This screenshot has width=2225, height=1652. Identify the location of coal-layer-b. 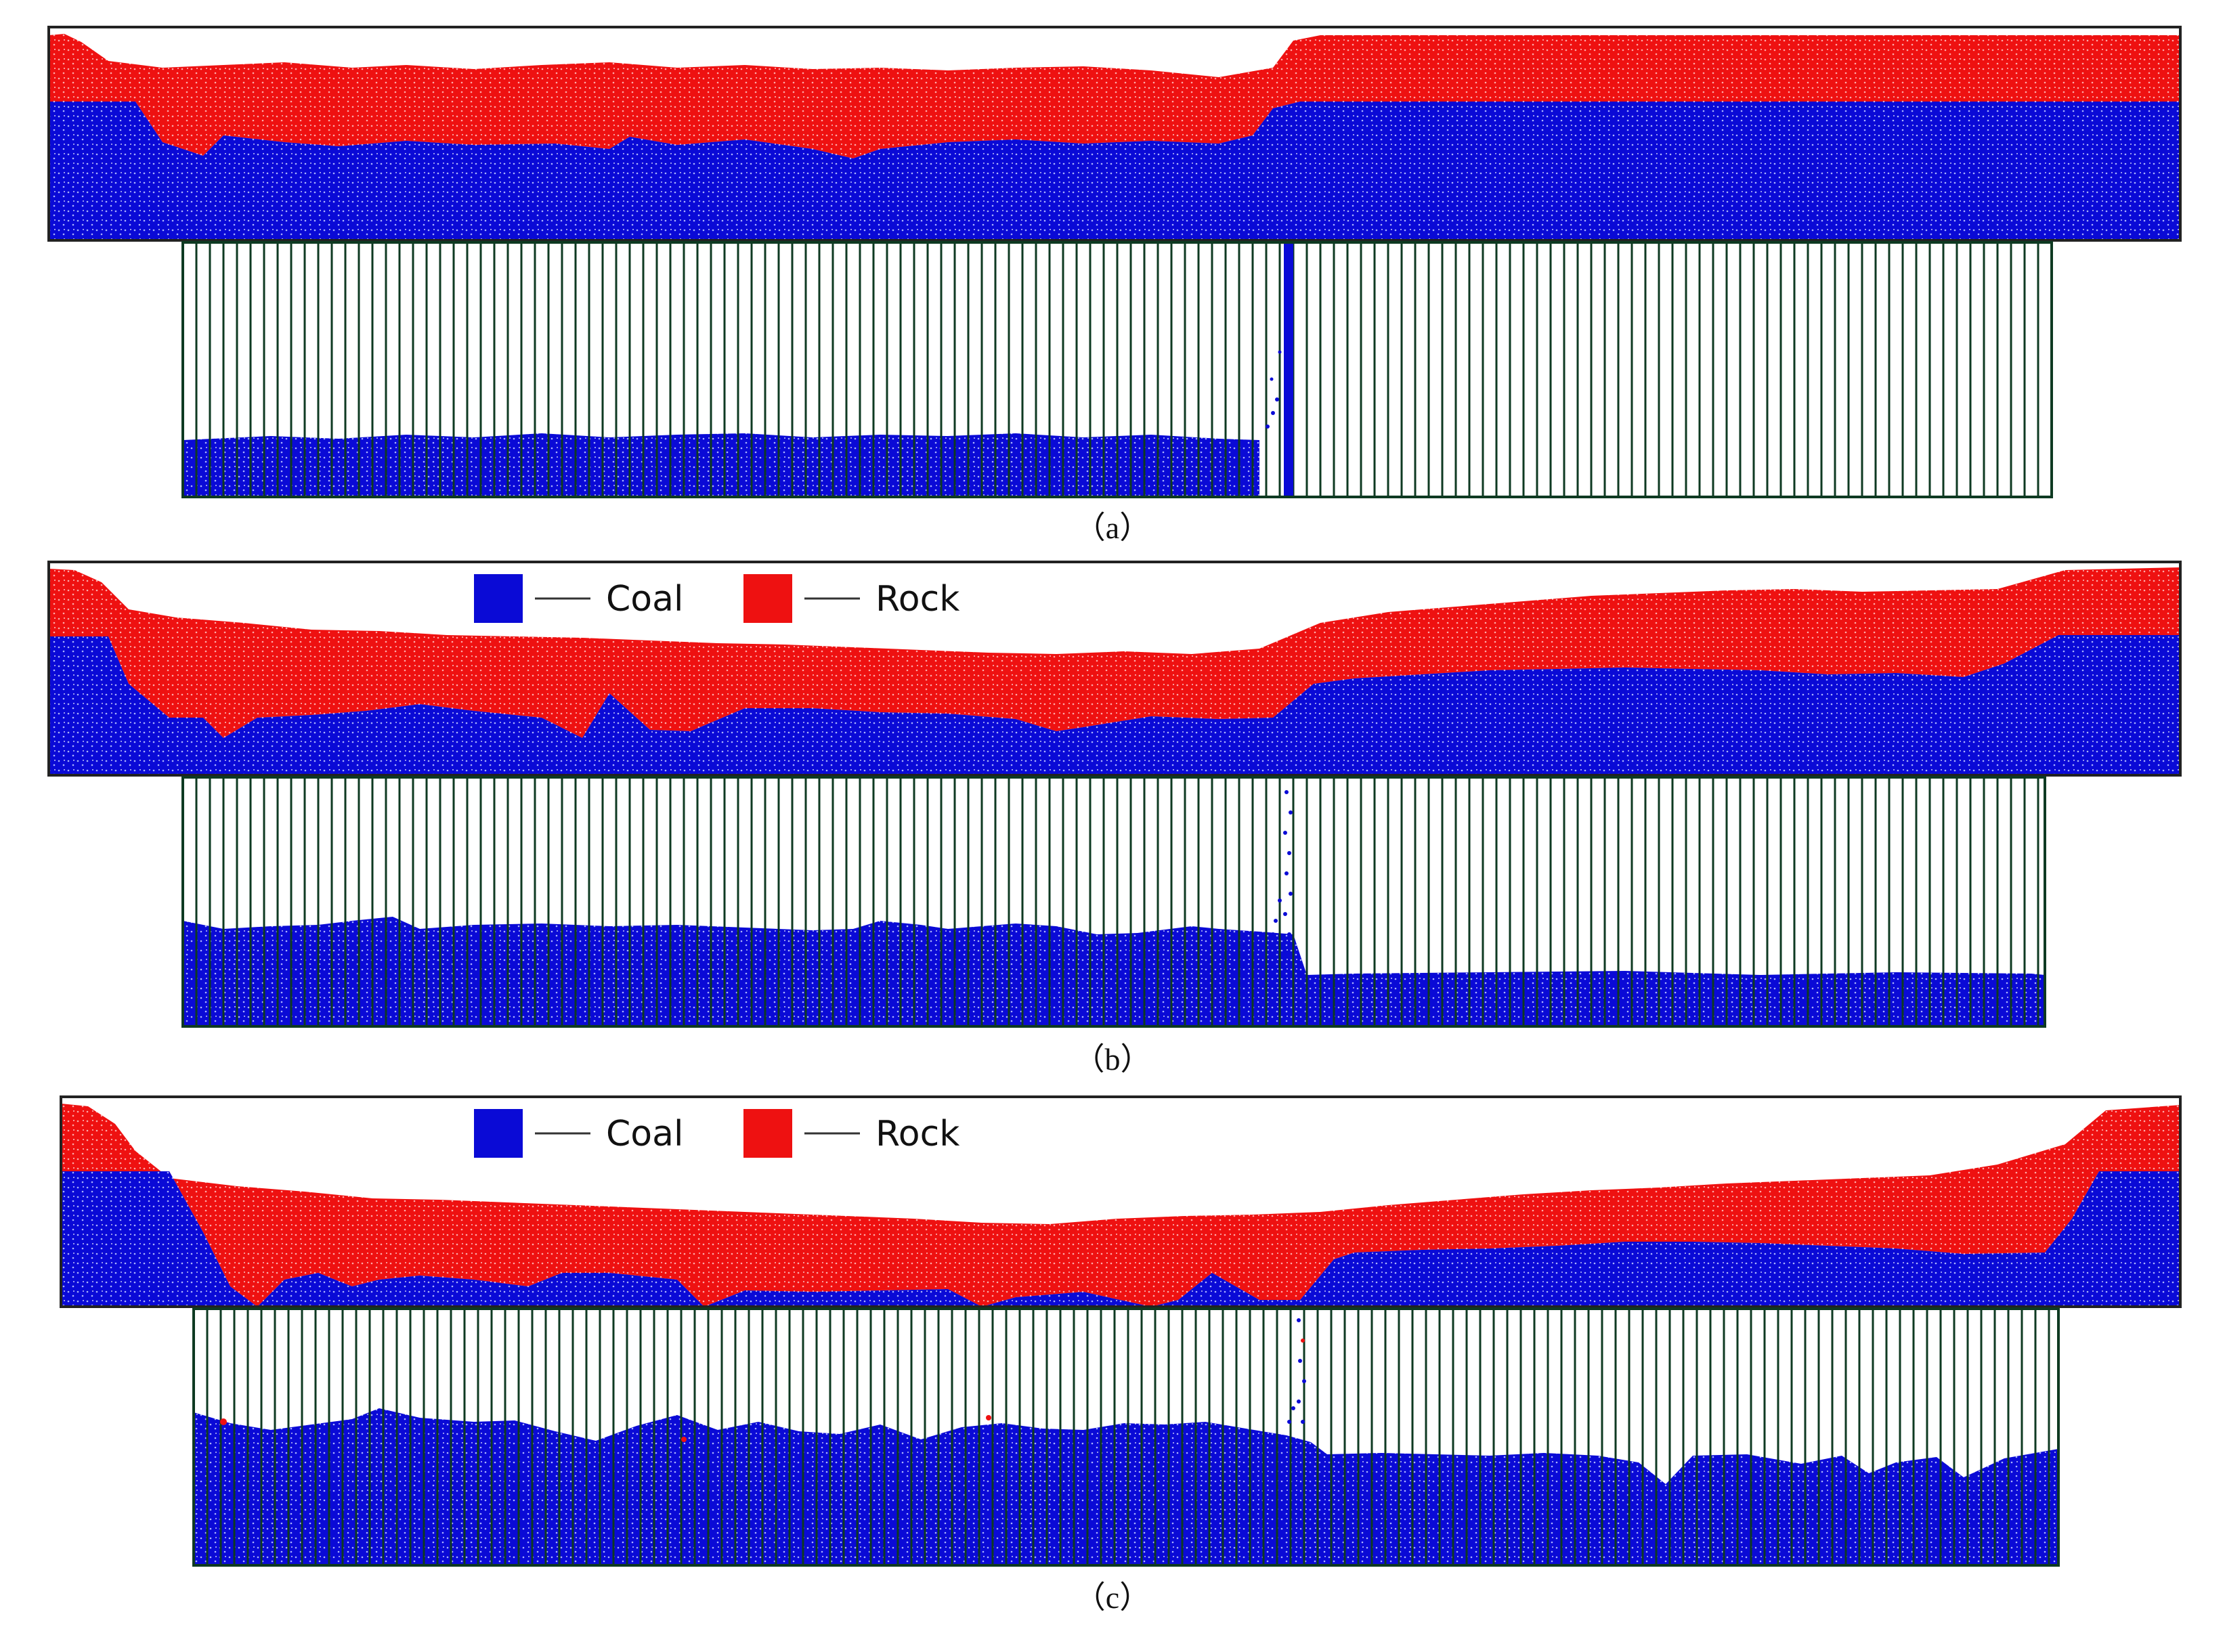
(1114, 705).